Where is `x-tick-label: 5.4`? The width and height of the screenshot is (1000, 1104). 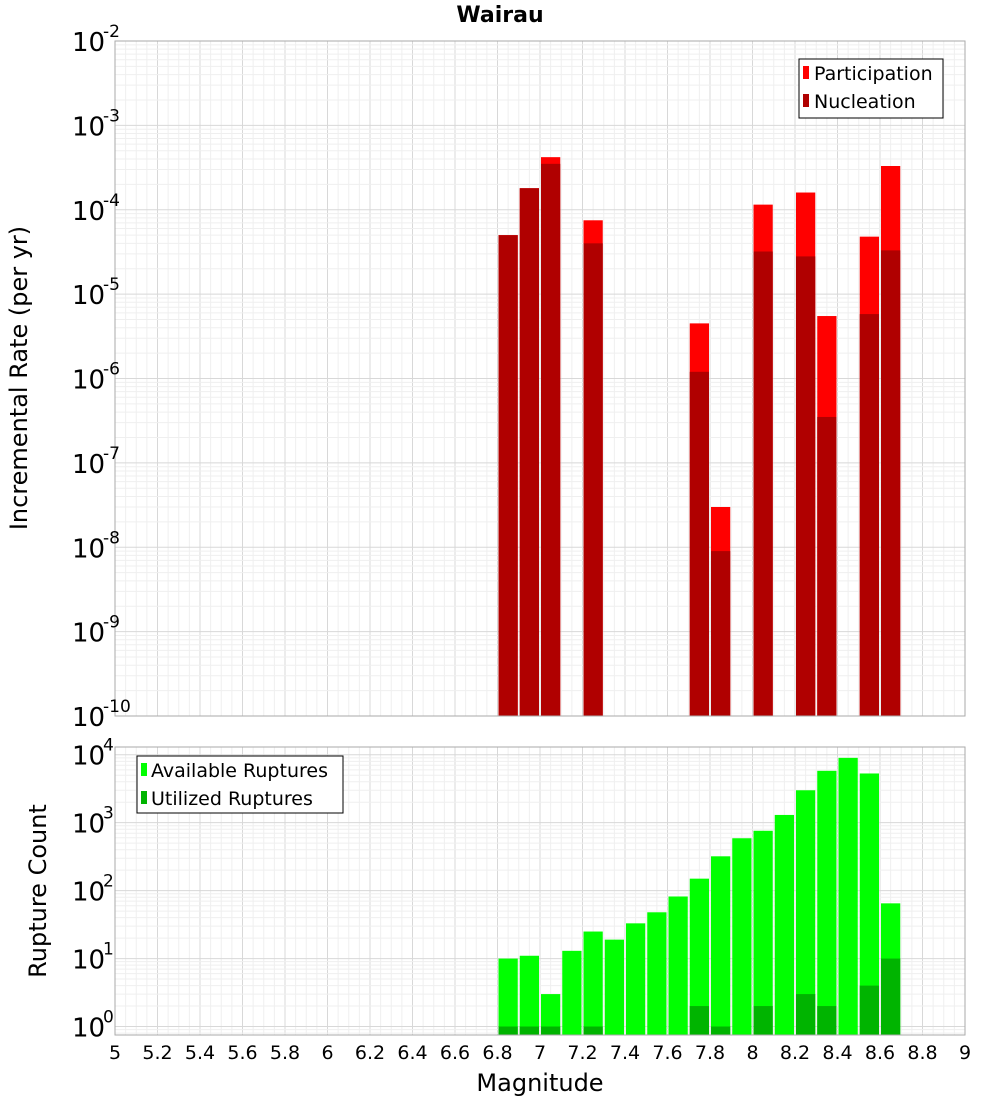 x-tick-label: 5.4 is located at coordinates (200, 1053).